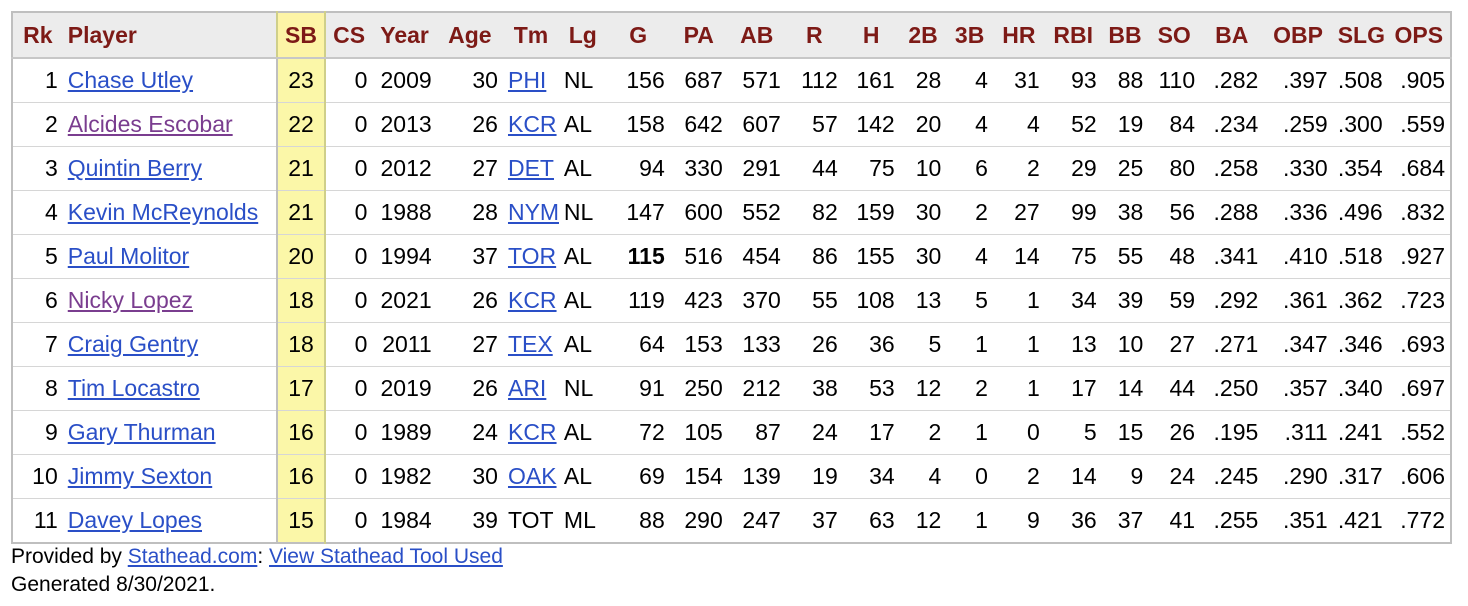 This screenshot has height=606, width=1468. Describe the element at coordinates (969, 35) in the screenshot. I see `column-header-3b: 3B` at that location.